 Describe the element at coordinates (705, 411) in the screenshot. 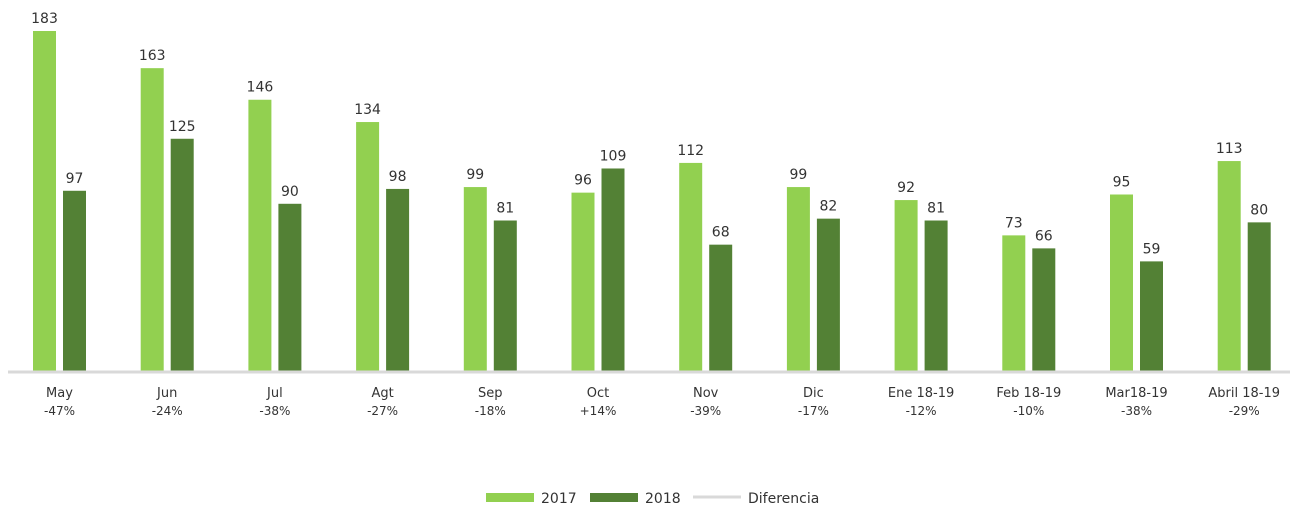

I see `diferencia-label-6: -39%` at that location.